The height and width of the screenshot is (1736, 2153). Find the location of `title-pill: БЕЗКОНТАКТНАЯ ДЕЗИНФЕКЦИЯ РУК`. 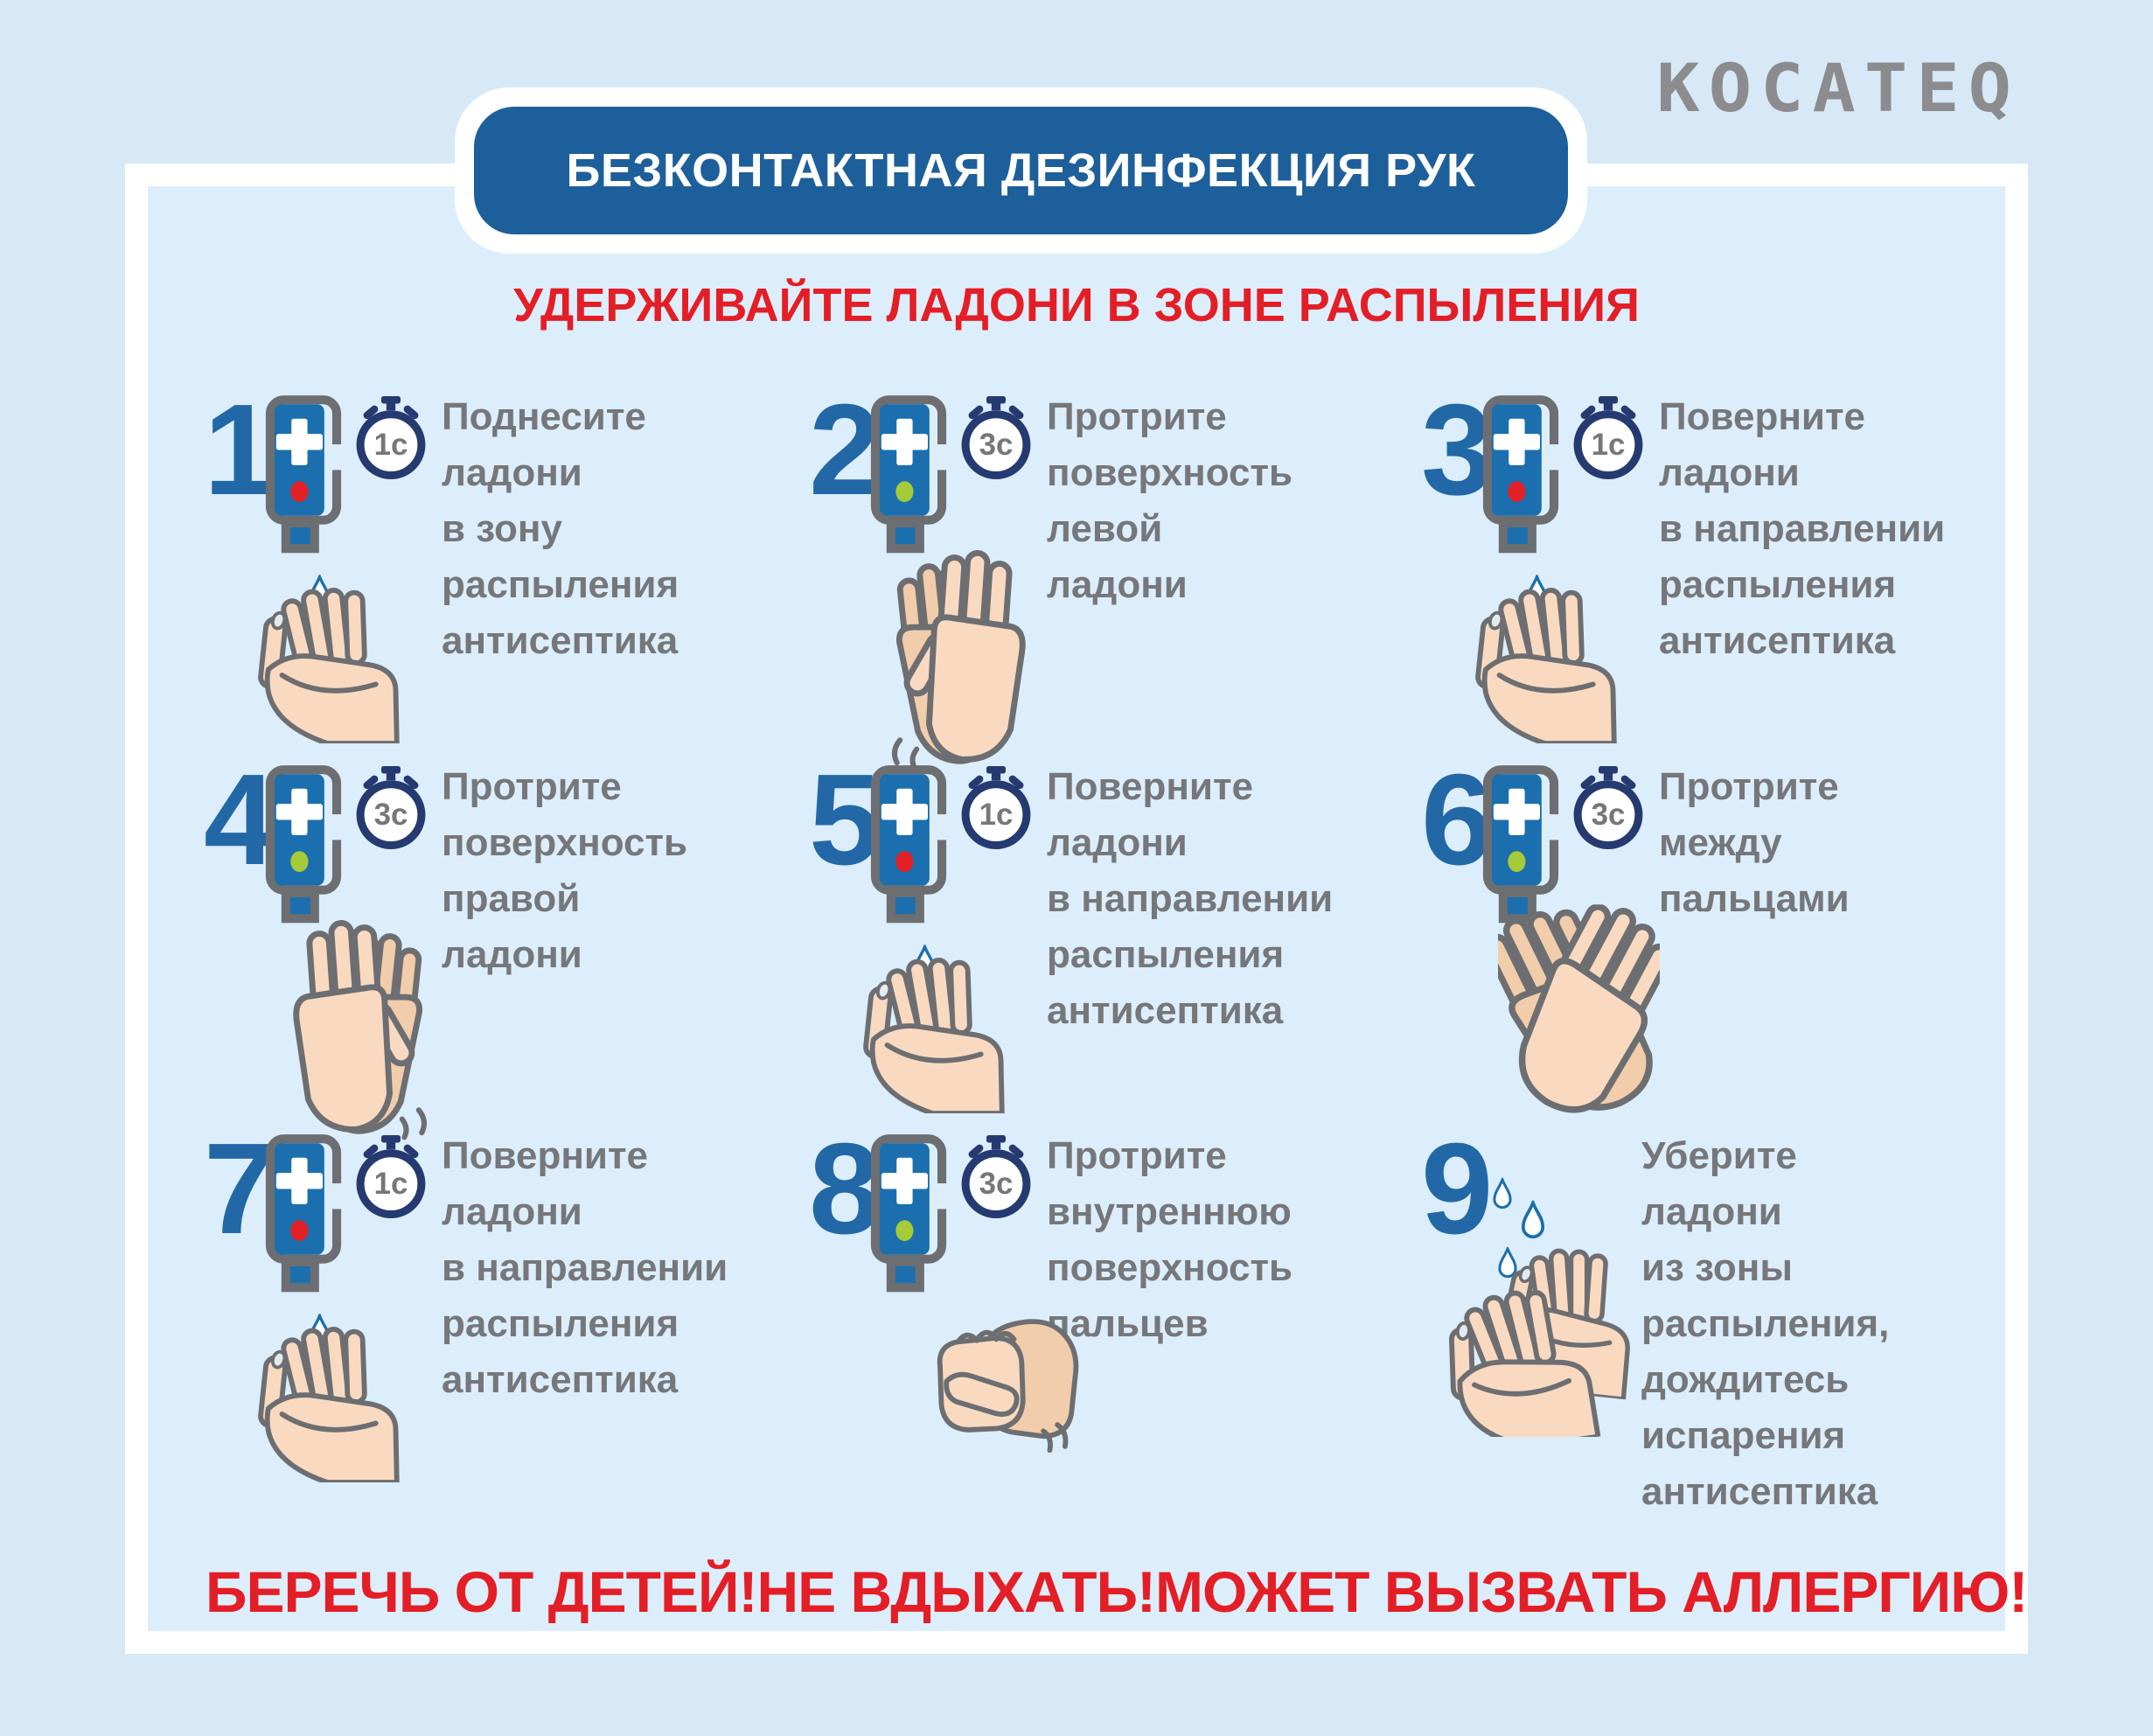

title-pill: БЕЗКОНТАКТНАЯ ДЕЗИНФЕКЦИЯ РУК is located at coordinates (1021, 170).